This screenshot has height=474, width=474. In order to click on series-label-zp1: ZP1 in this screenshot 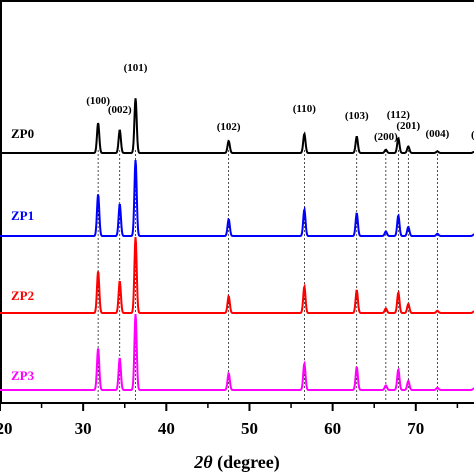, I will do `click(22, 215)`.